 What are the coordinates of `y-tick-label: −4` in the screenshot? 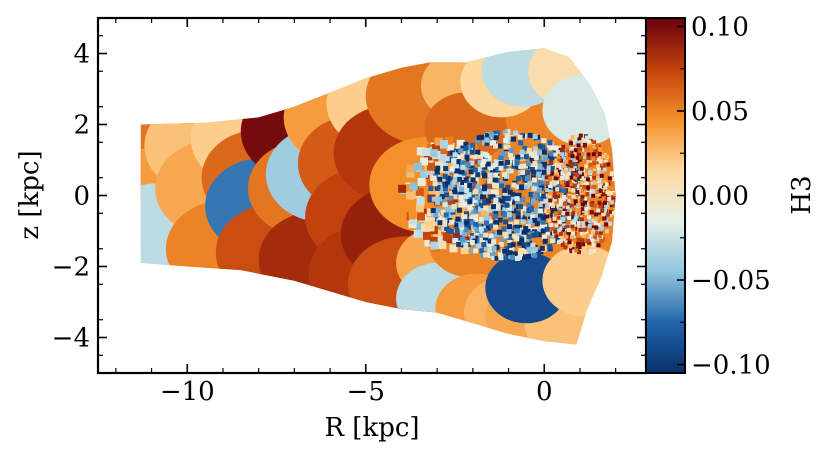 It's located at (71, 339).